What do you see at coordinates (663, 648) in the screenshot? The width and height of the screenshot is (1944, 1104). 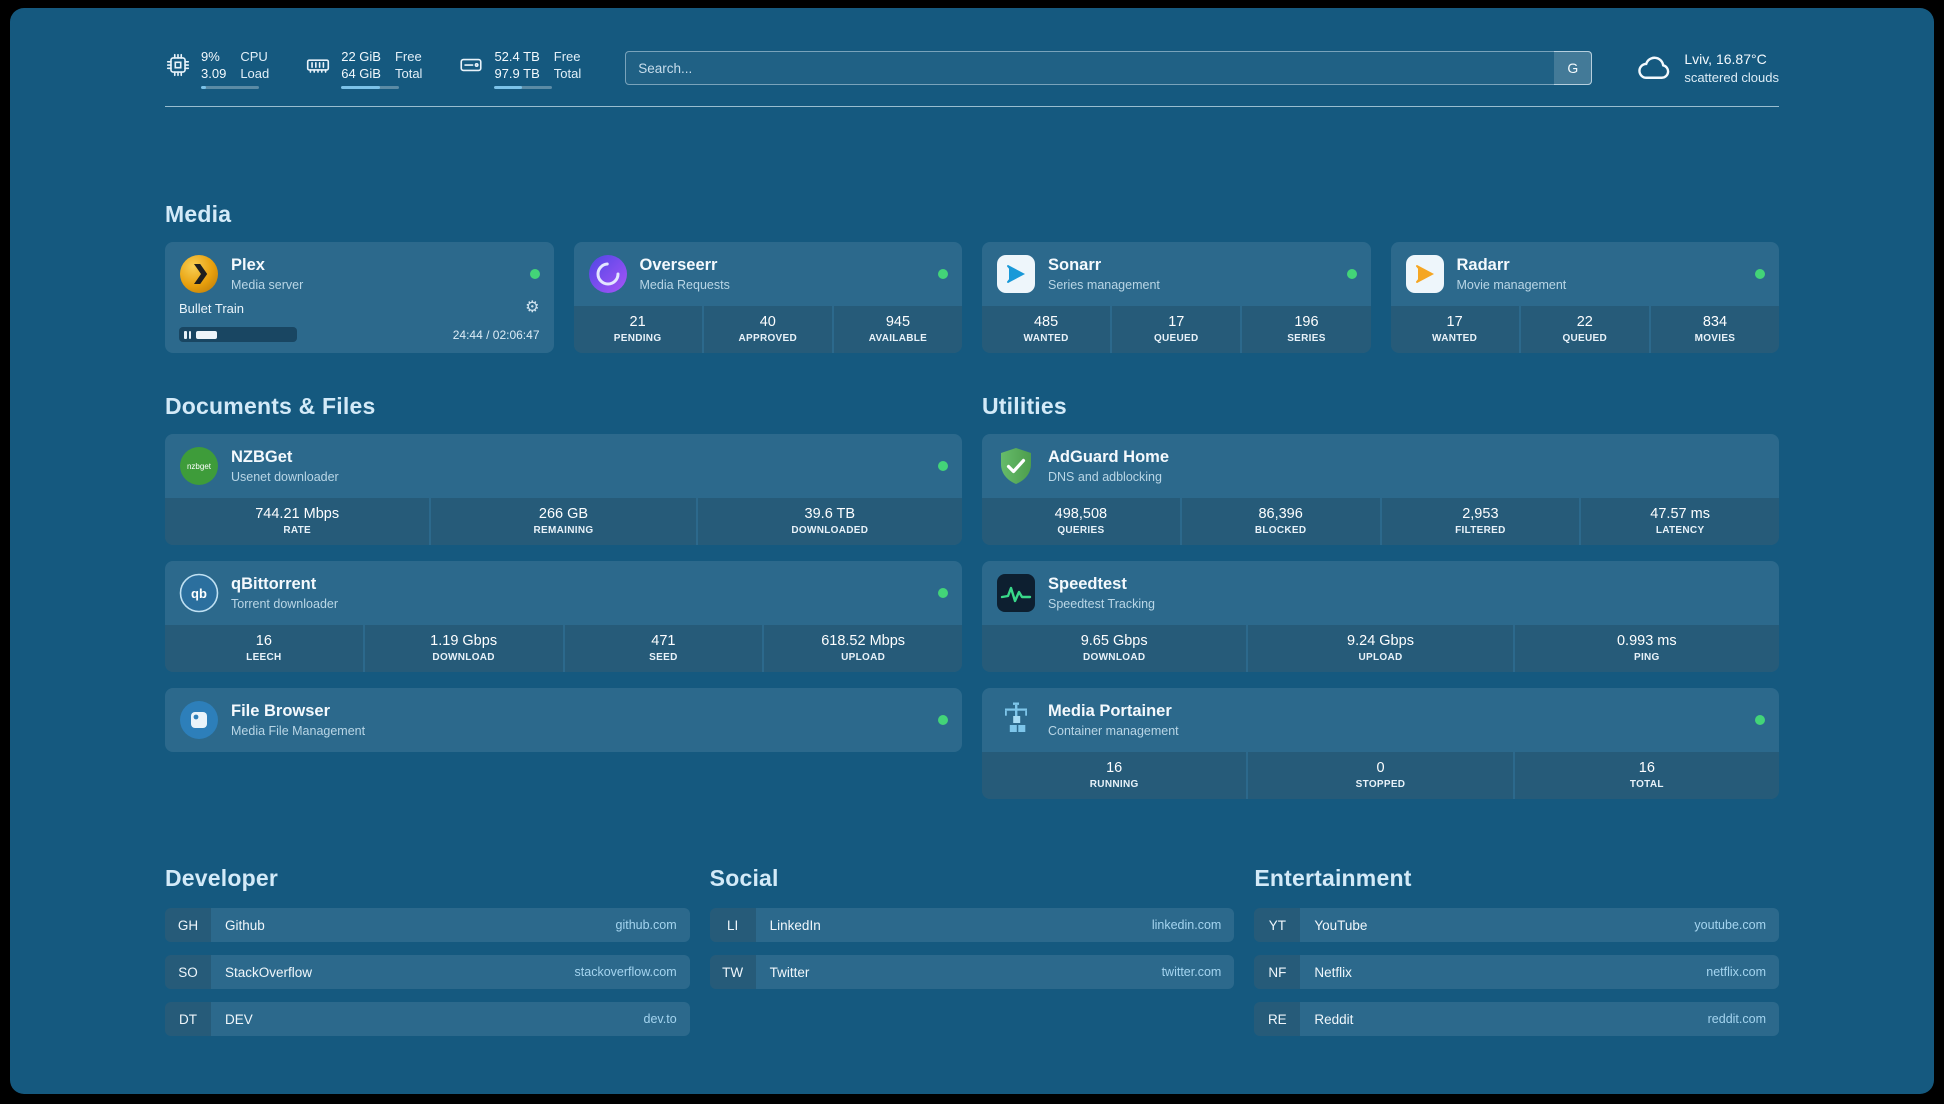 I see `stat-seed: 471 SEED` at bounding box center [663, 648].